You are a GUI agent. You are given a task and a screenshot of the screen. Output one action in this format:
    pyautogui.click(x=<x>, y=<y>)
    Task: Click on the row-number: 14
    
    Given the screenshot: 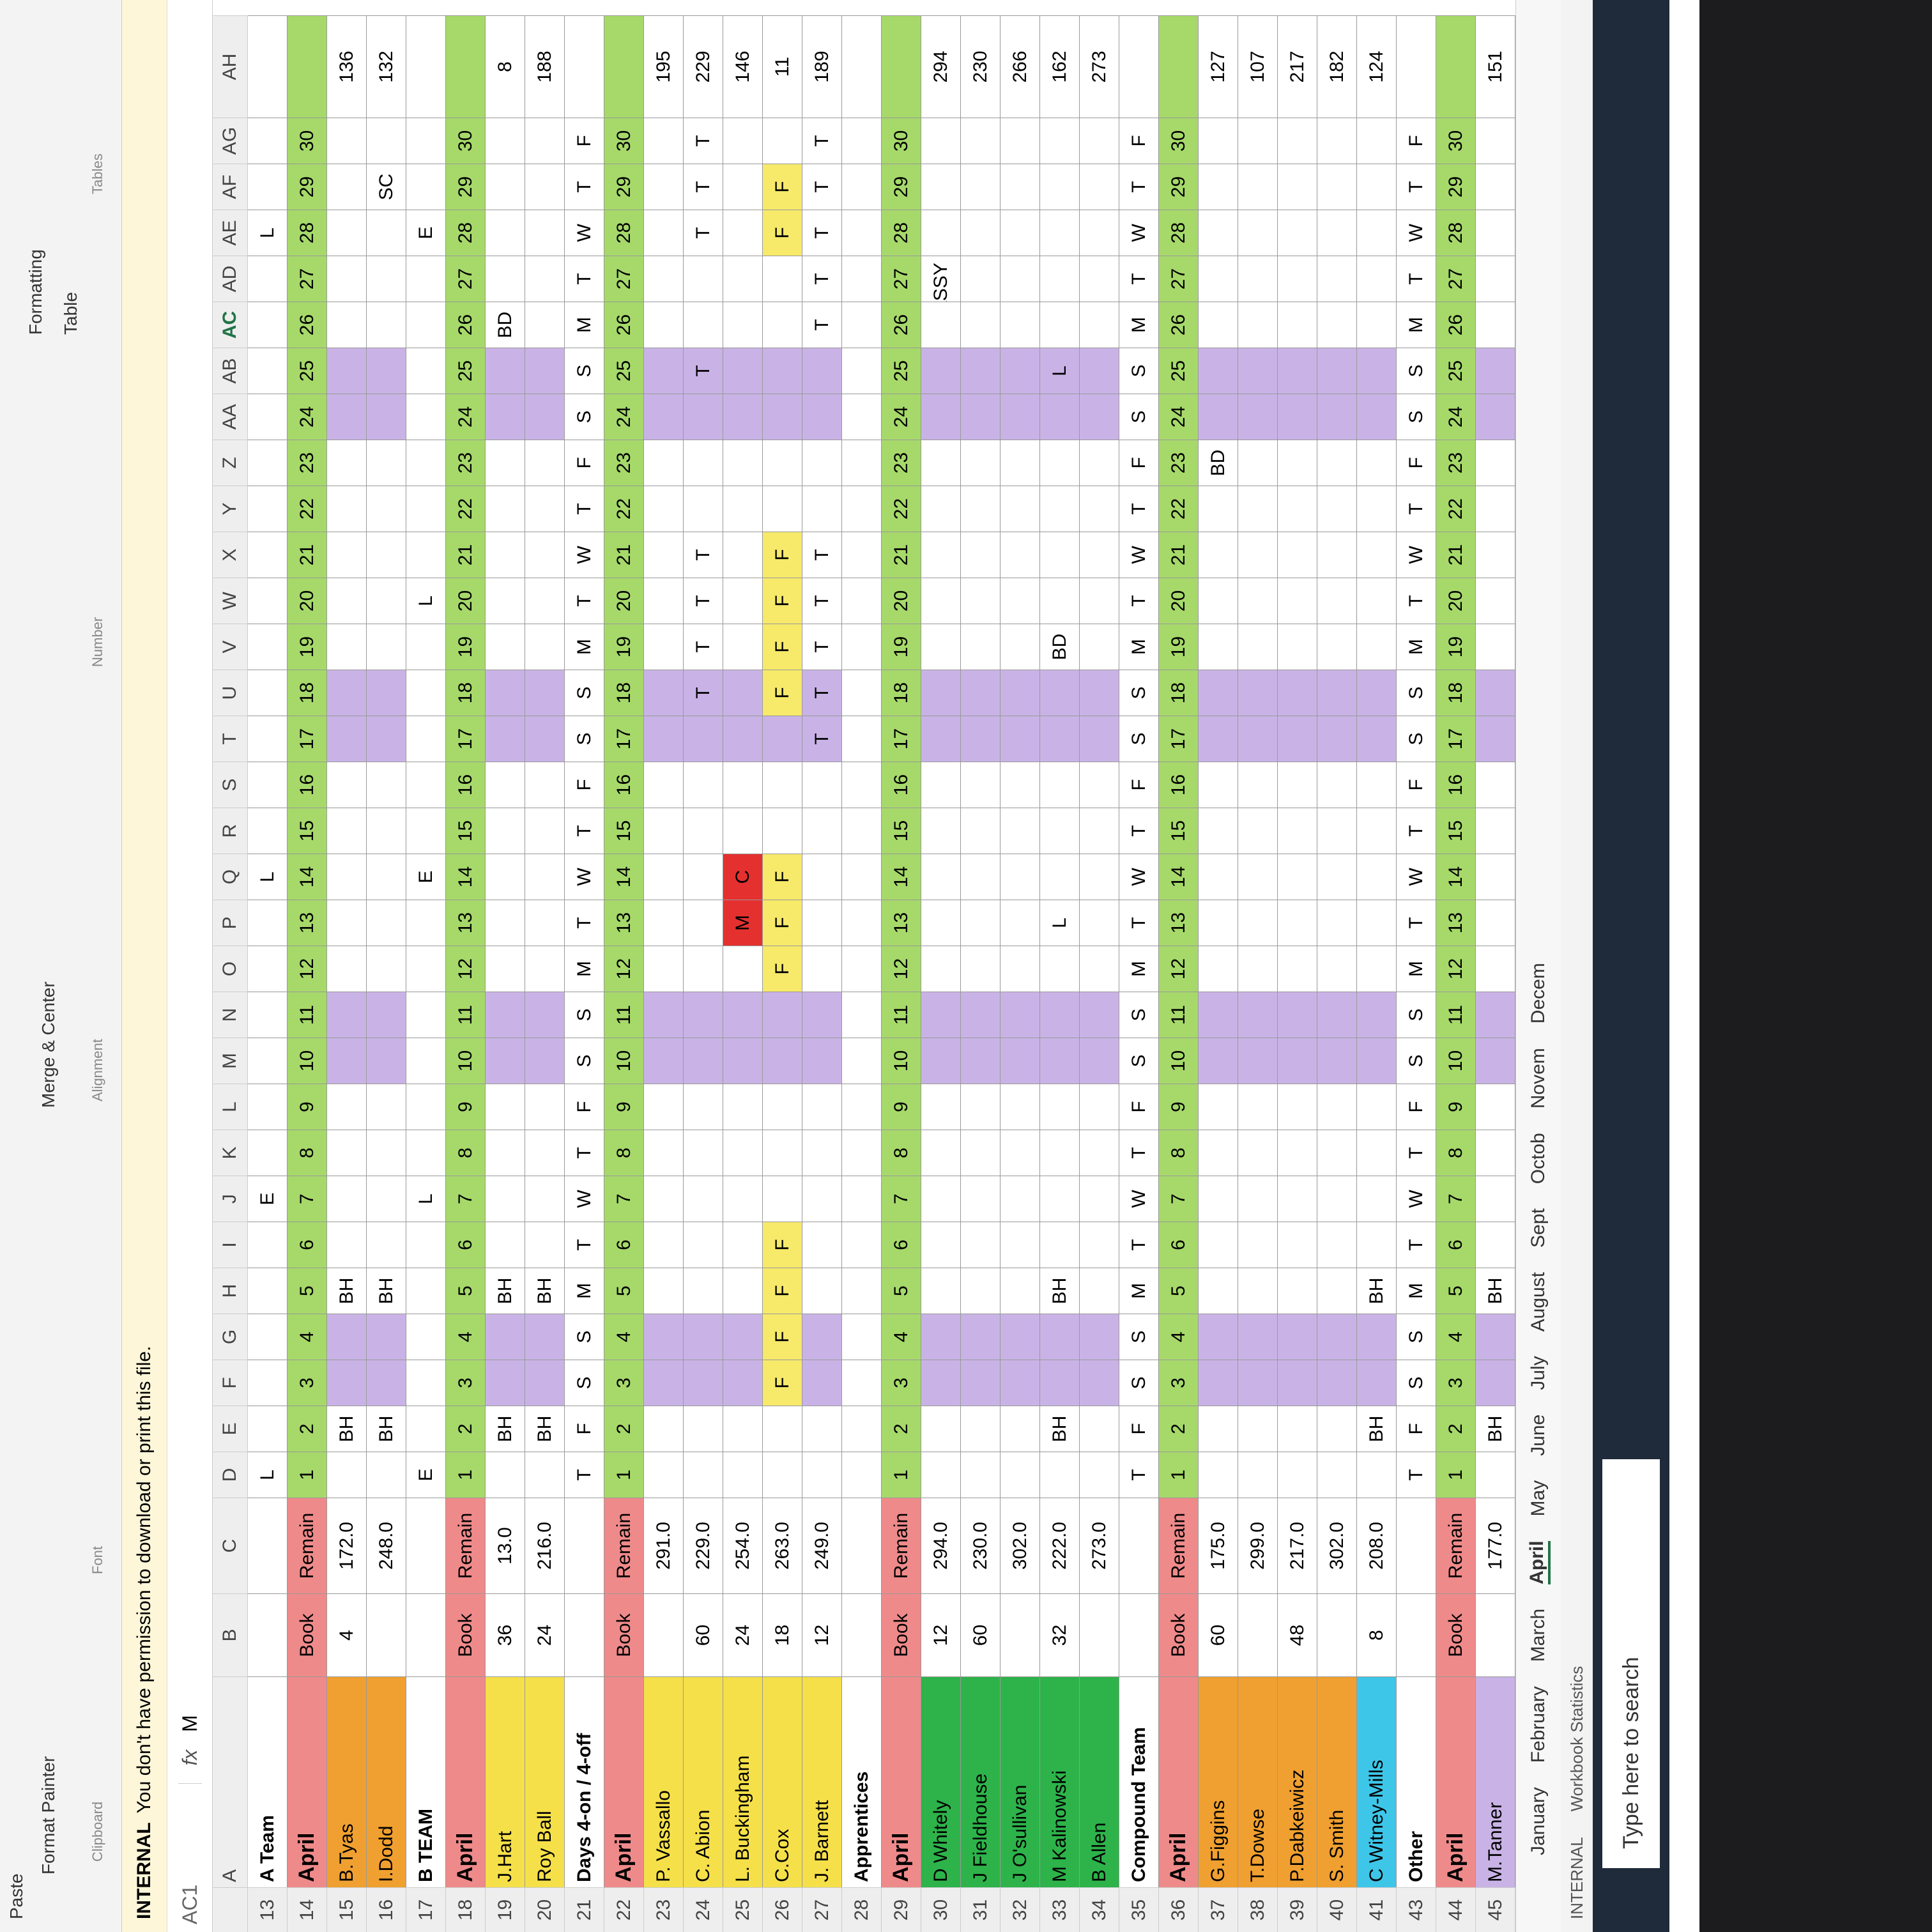 What is the action you would take?
    pyautogui.click(x=307, y=1909)
    